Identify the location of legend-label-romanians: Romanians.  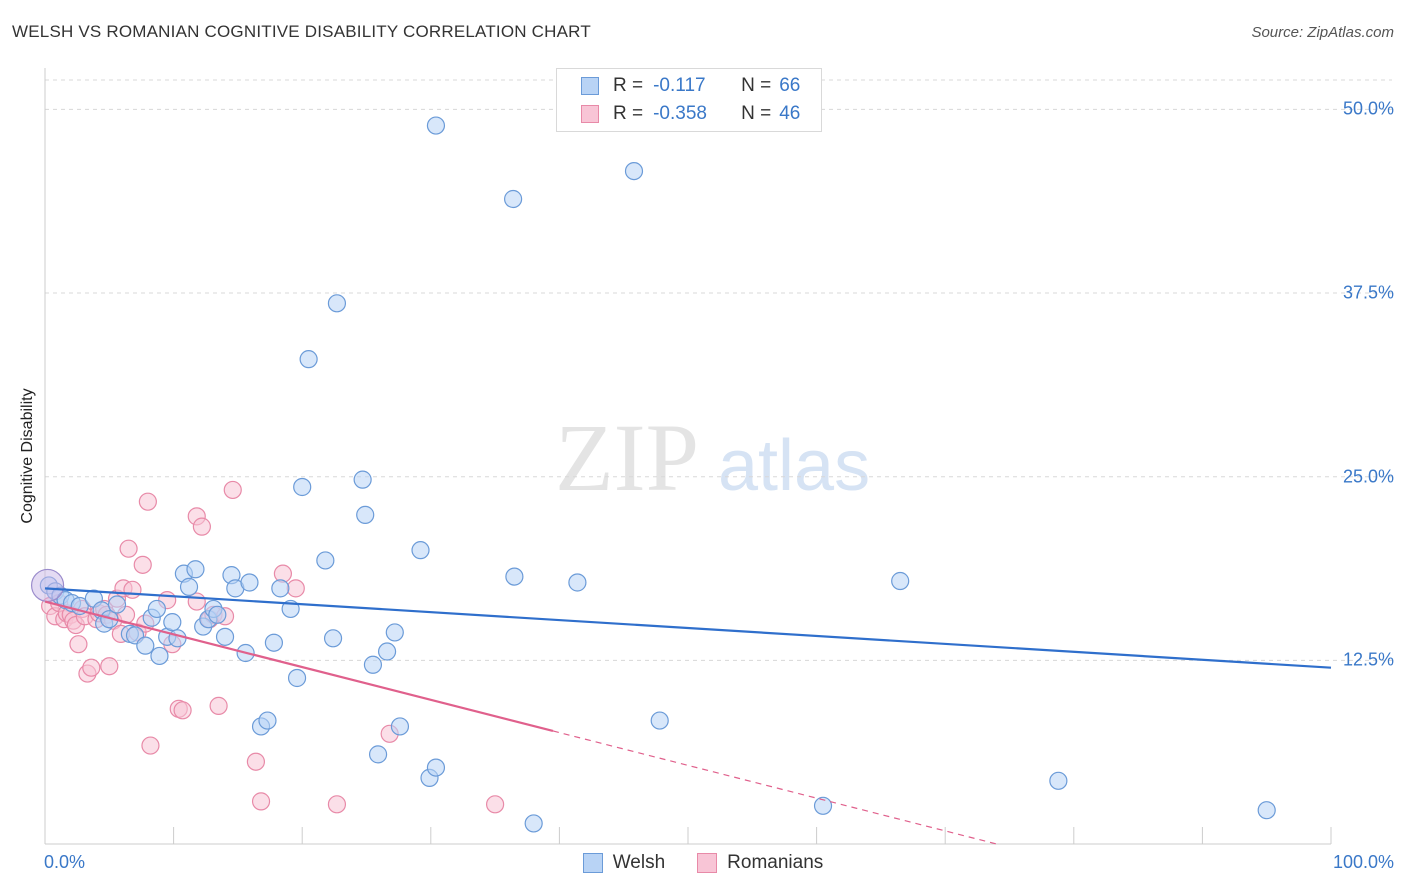
(775, 862).